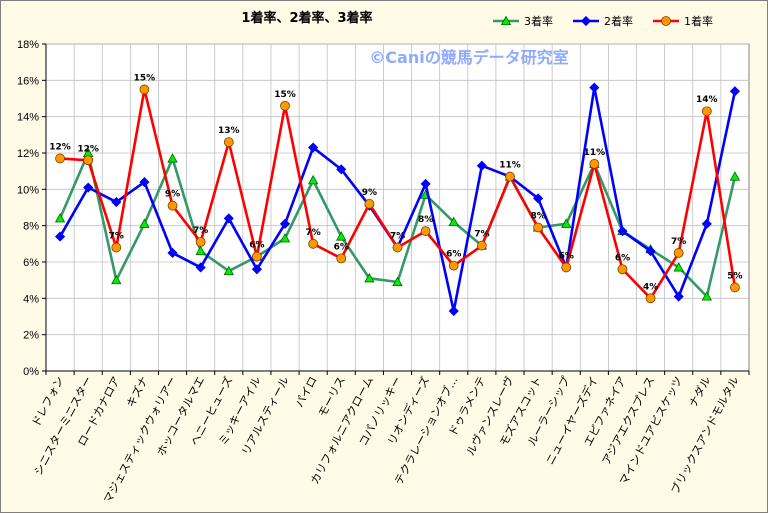  Describe the element at coordinates (88, 149) in the screenshot. I see `data-label: 12%` at that location.